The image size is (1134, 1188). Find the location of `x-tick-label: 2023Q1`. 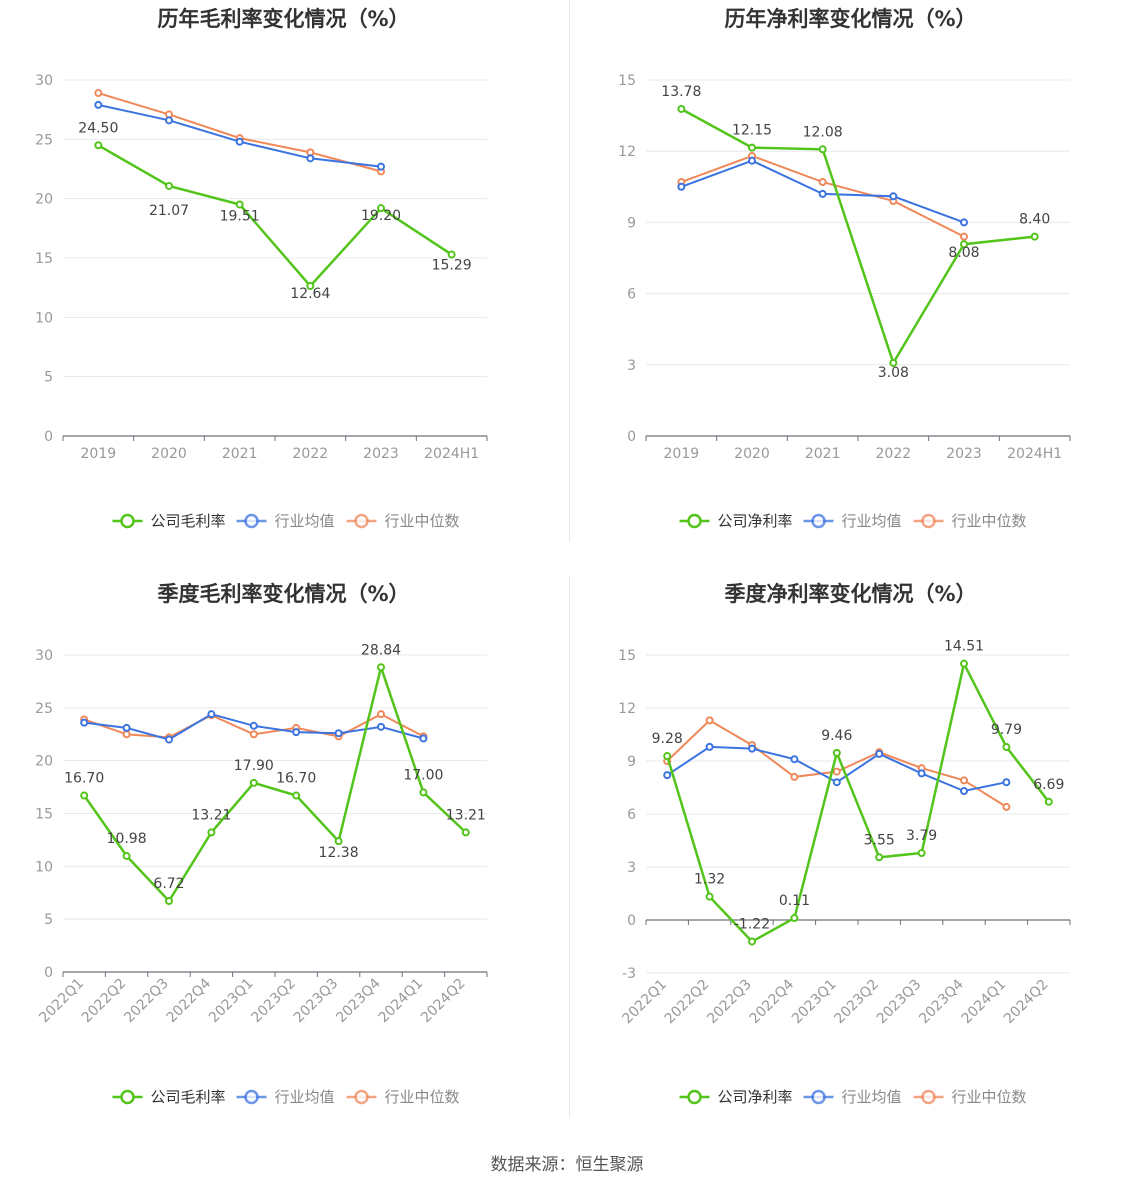

x-tick-label: 2023Q1 is located at coordinates (231, 1001).